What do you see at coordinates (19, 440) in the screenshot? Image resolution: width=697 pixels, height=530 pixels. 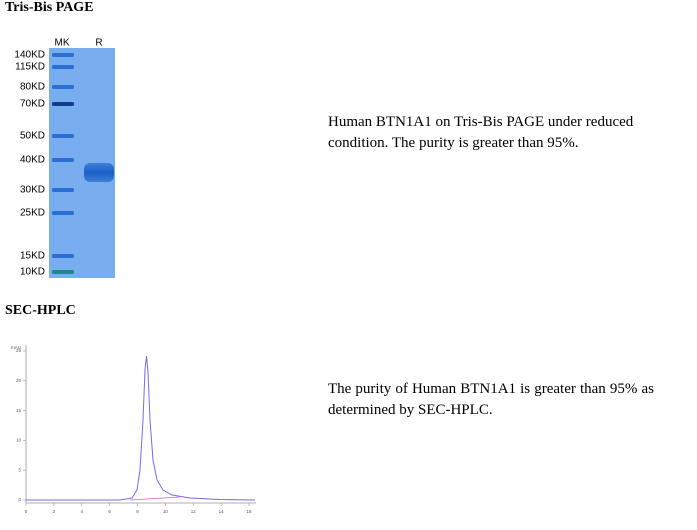 I see `y-tick-label: 10` at bounding box center [19, 440].